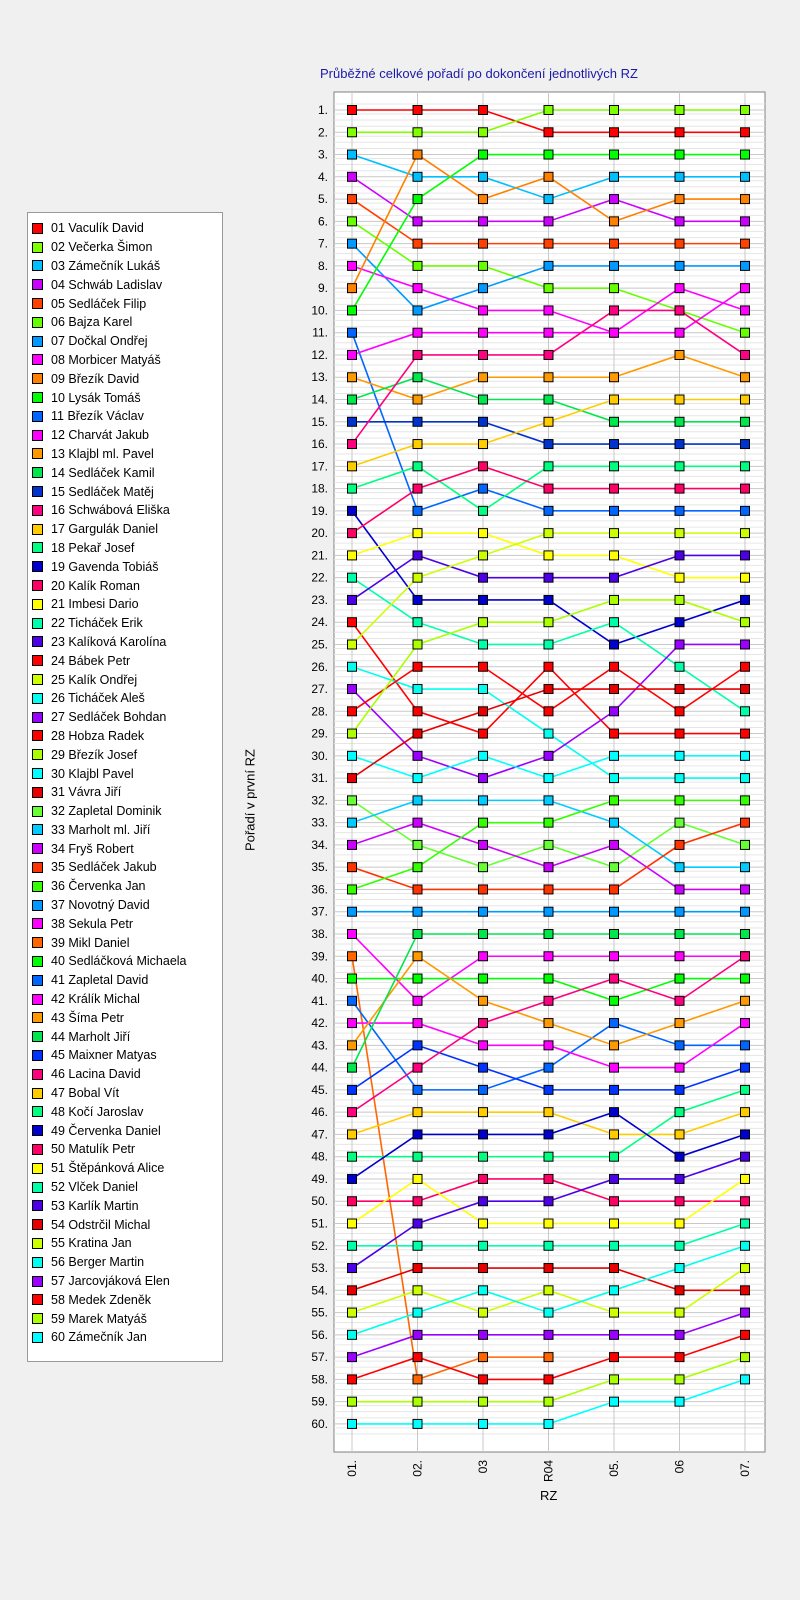  I want to click on y-tick-label: 29., so click(319, 734).